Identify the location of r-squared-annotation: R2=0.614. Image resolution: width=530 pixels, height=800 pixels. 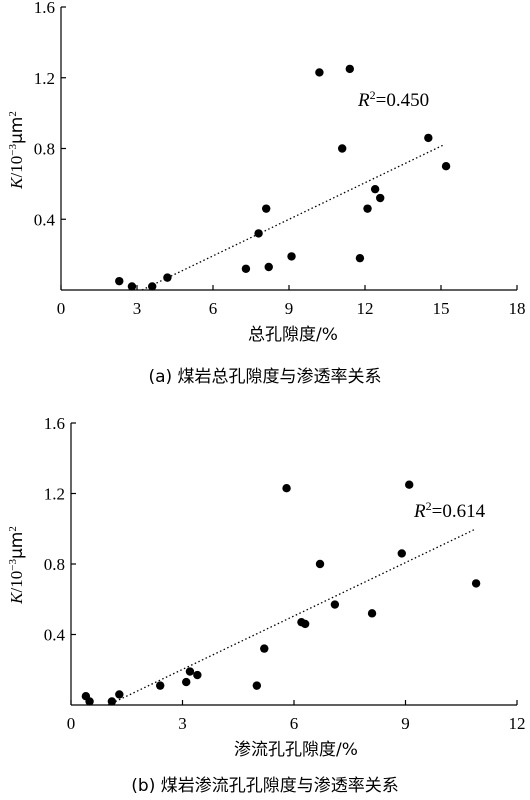
(449, 510).